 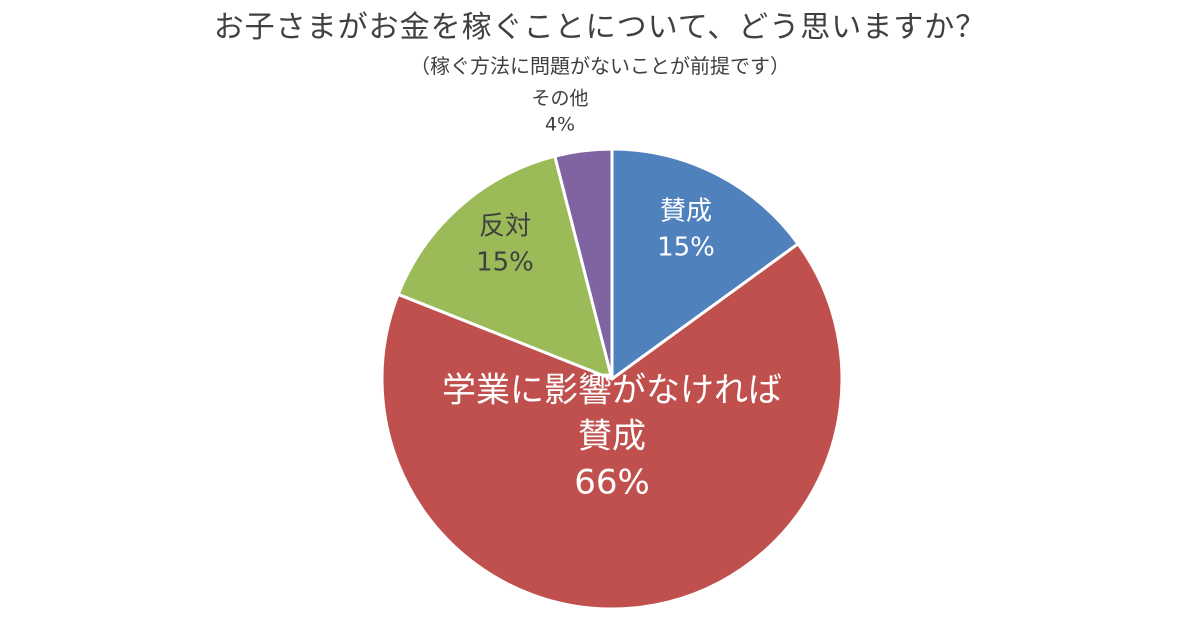 What do you see at coordinates (686, 212) in the screenshot?
I see `slice-category-label-0-0: 賛成` at bounding box center [686, 212].